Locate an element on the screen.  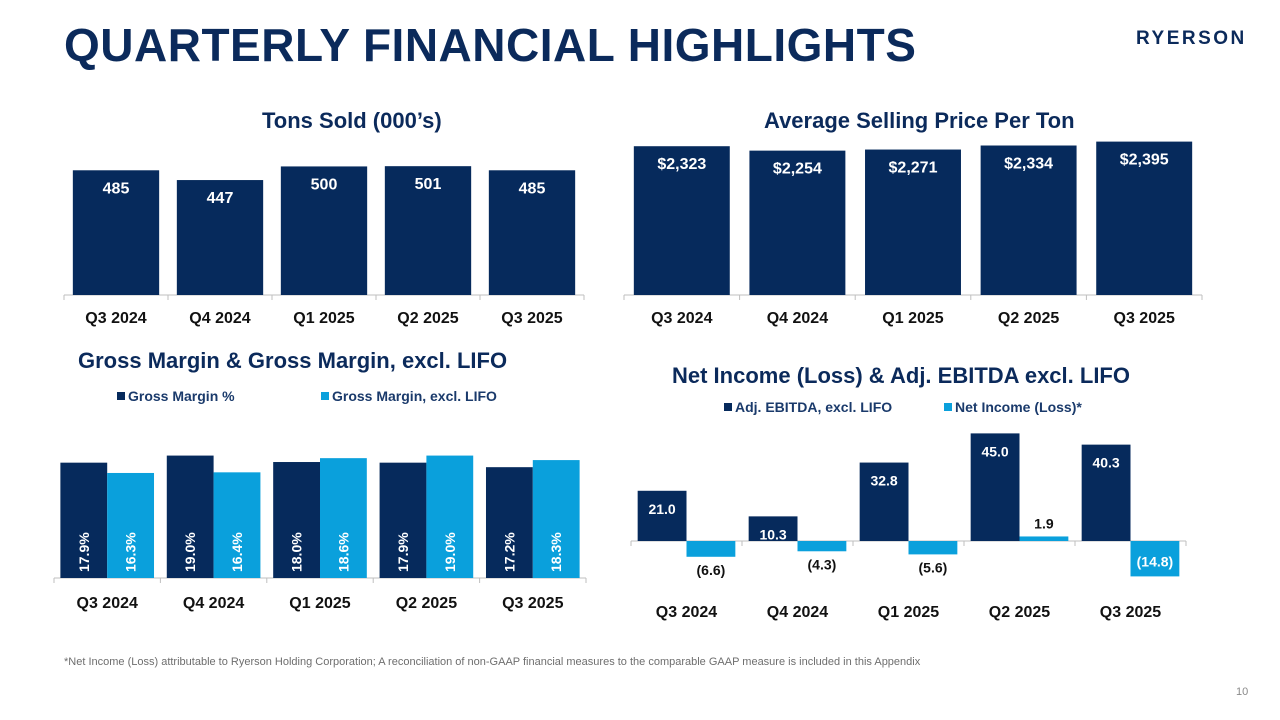
ni-data-label: (6.6) is located at coordinates (711, 570).